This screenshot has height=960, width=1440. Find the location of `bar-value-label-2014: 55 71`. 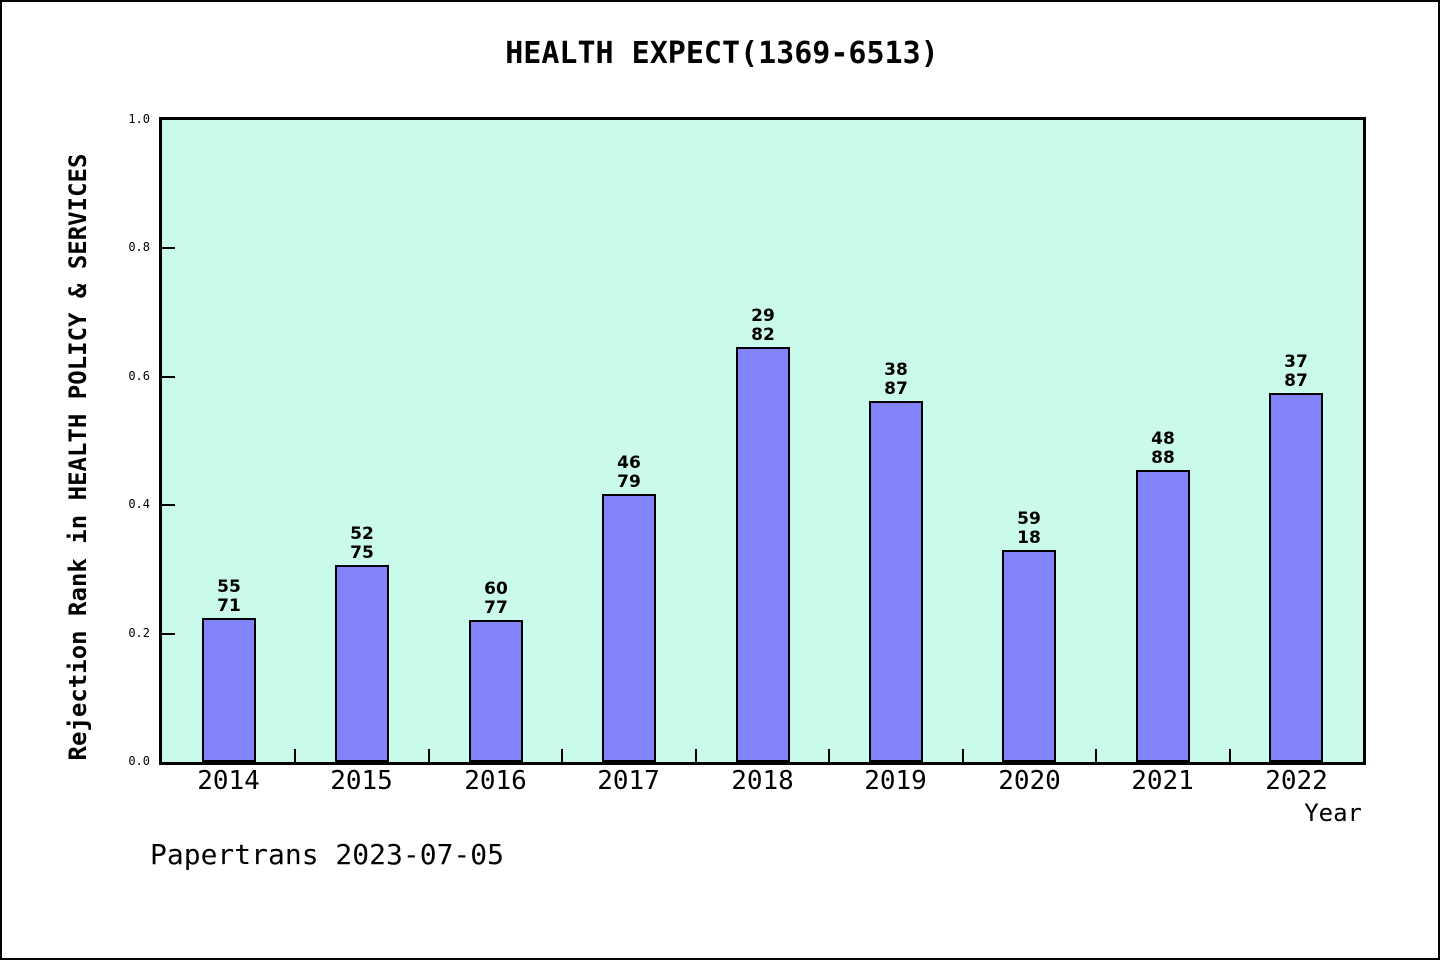

bar-value-label-2014: 55 71 is located at coordinates (229, 596).